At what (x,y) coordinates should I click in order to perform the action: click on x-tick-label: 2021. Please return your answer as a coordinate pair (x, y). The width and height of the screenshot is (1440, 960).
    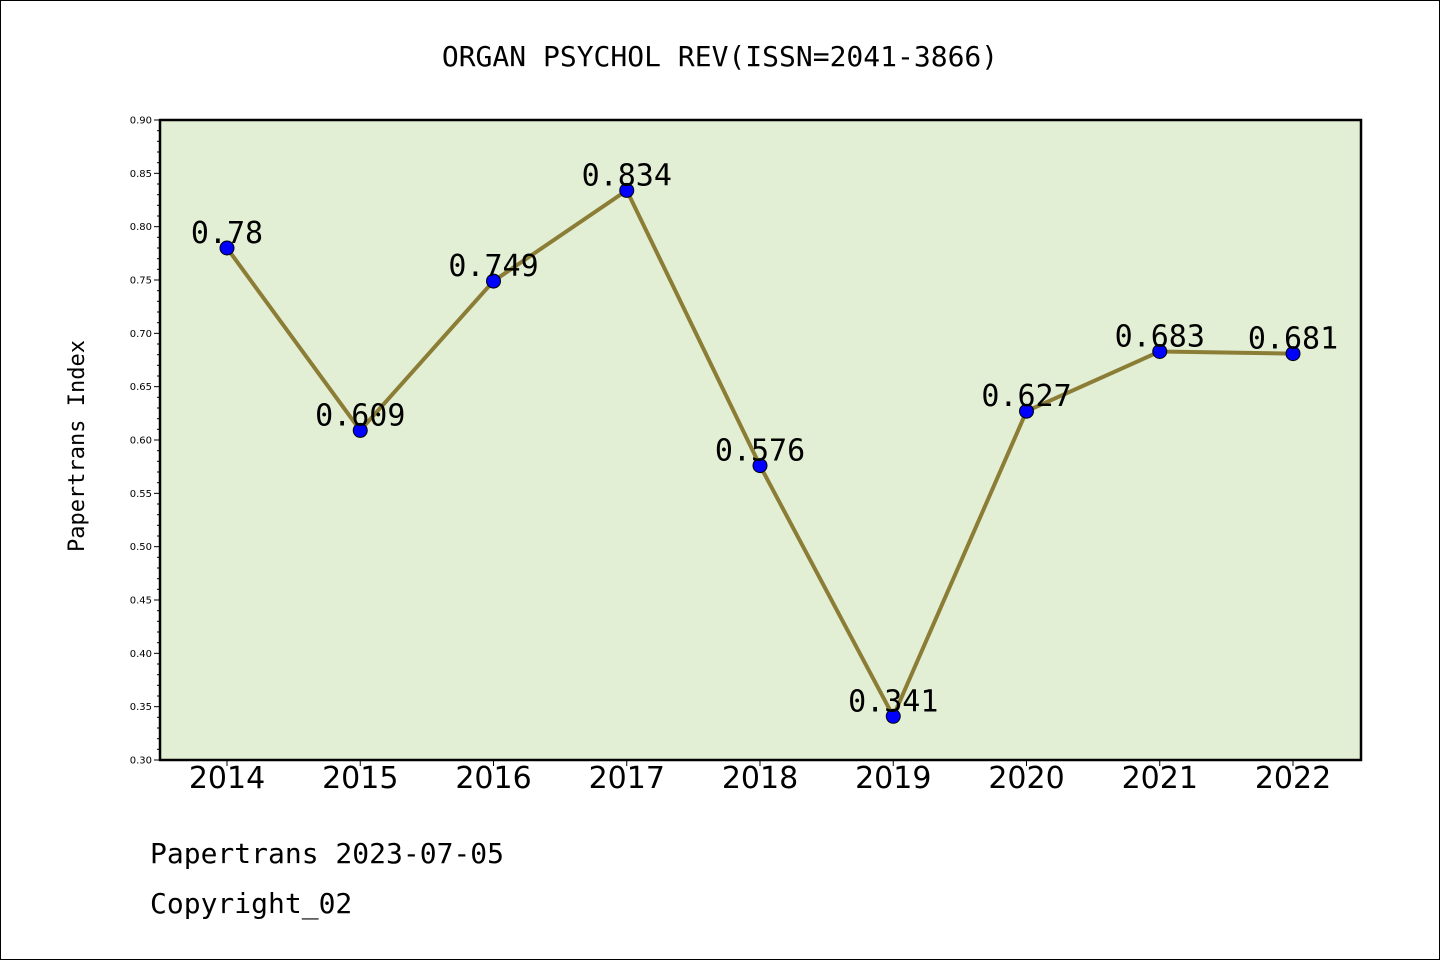
    Looking at the image, I should click on (1160, 778).